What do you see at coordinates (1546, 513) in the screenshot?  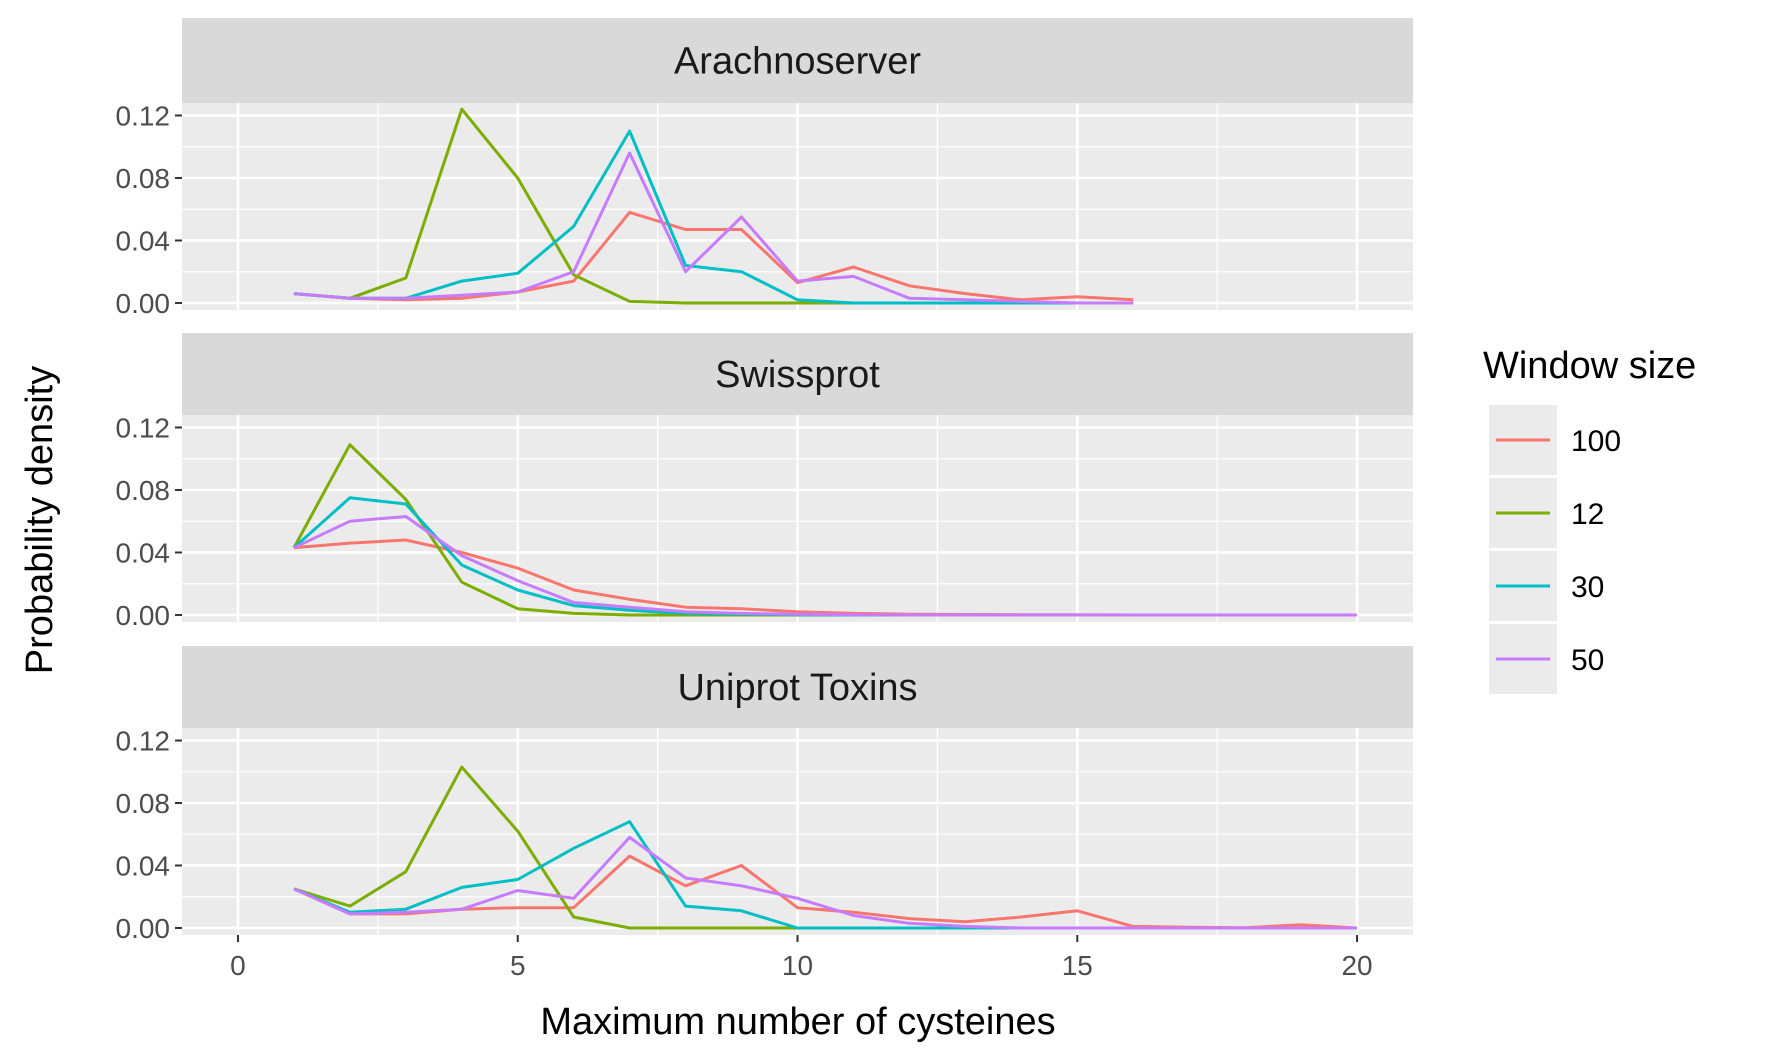 I see `legend-item-12: 12` at bounding box center [1546, 513].